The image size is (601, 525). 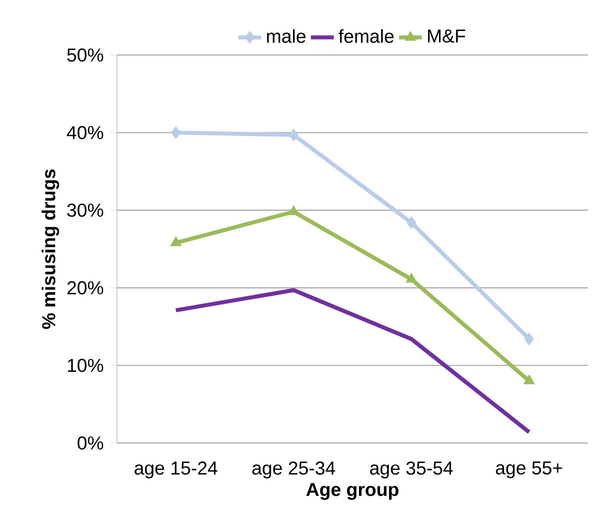 What do you see at coordinates (85, 210) in the screenshot?
I see `y-tick-label: 30%` at bounding box center [85, 210].